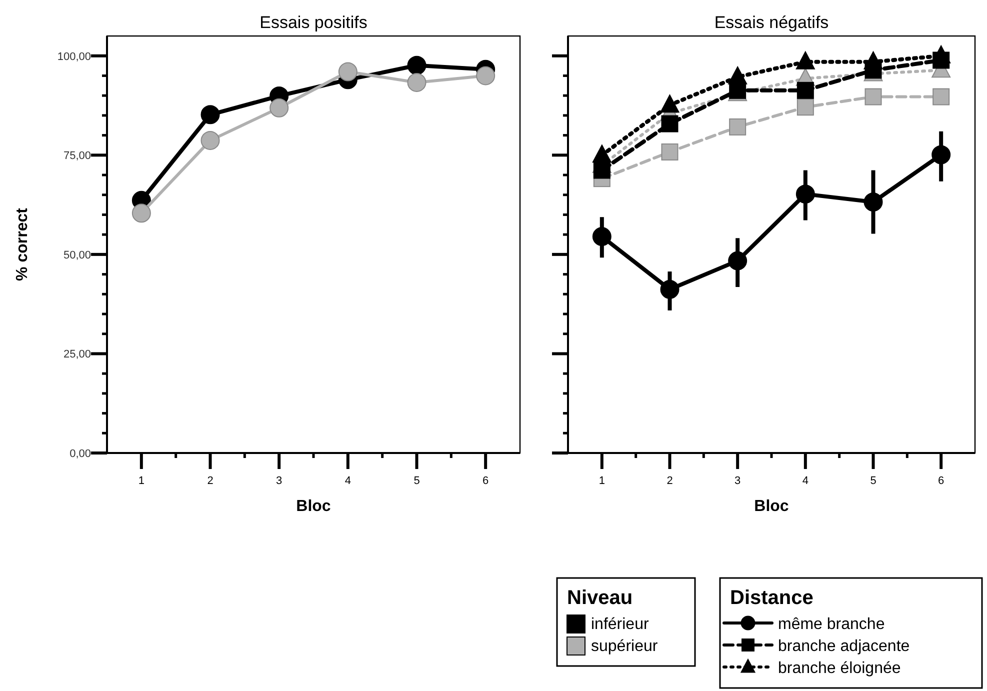 This screenshot has height=691, width=987. I want to click on legend-label: branche adjacente, so click(844, 646).